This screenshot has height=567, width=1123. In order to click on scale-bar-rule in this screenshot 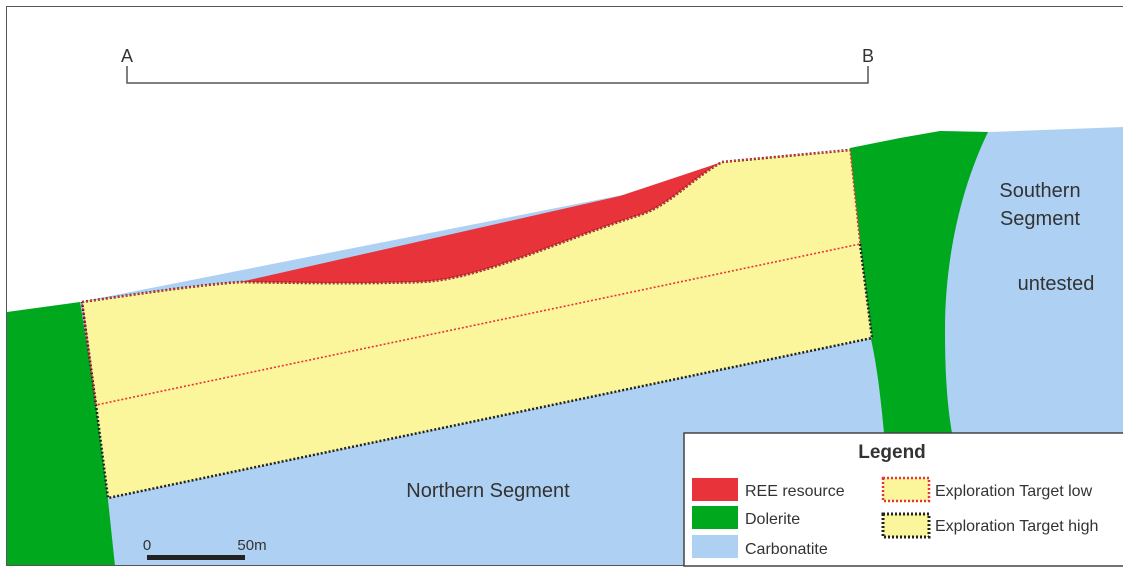, I will do `click(196, 557)`.